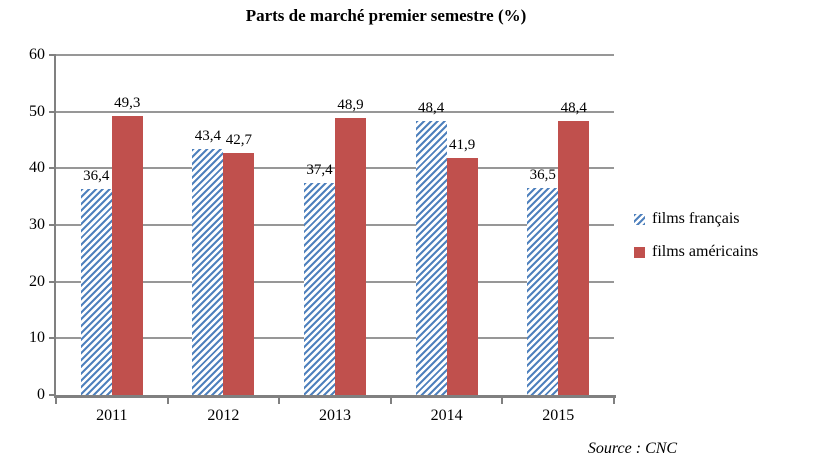  I want to click on bar-value-label: 43,4, so click(208, 136).